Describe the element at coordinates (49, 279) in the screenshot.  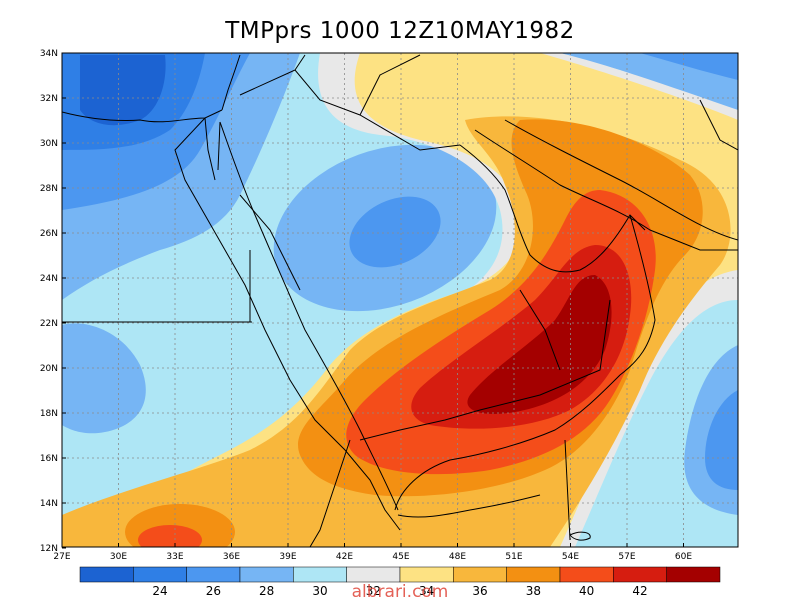
I see `lat-tick-label: 24N` at that location.